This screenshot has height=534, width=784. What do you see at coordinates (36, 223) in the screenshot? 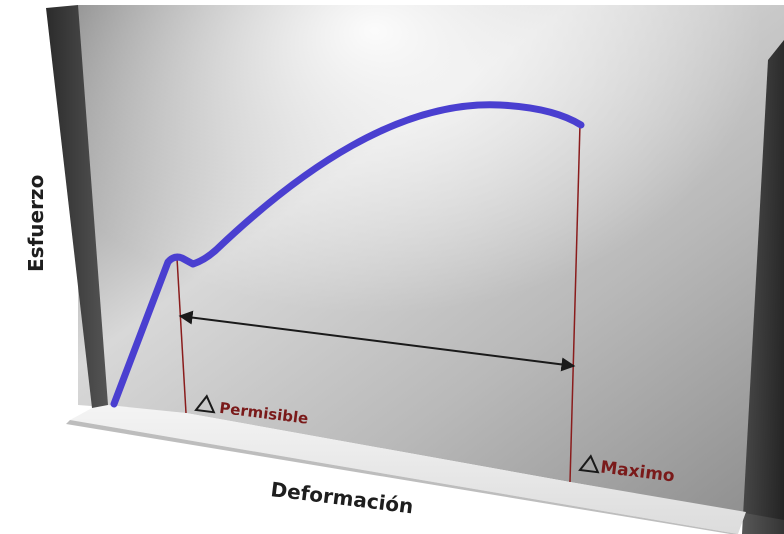
I see `y-axis-label: Esfuerzo` at bounding box center [36, 223].